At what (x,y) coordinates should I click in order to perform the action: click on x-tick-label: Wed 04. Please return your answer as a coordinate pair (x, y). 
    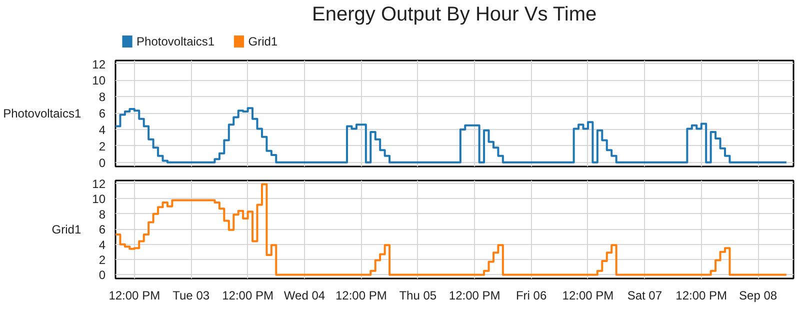
    Looking at the image, I should click on (305, 295).